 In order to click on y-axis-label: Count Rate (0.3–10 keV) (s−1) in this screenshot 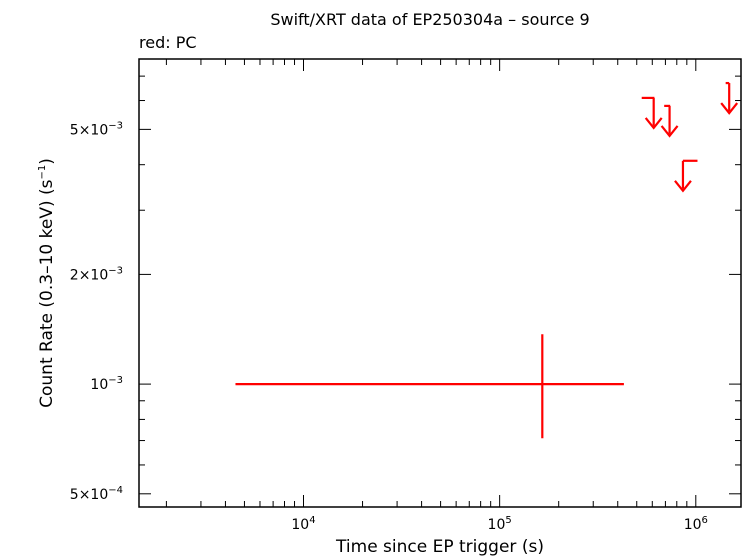, I will do `click(47, 283)`.